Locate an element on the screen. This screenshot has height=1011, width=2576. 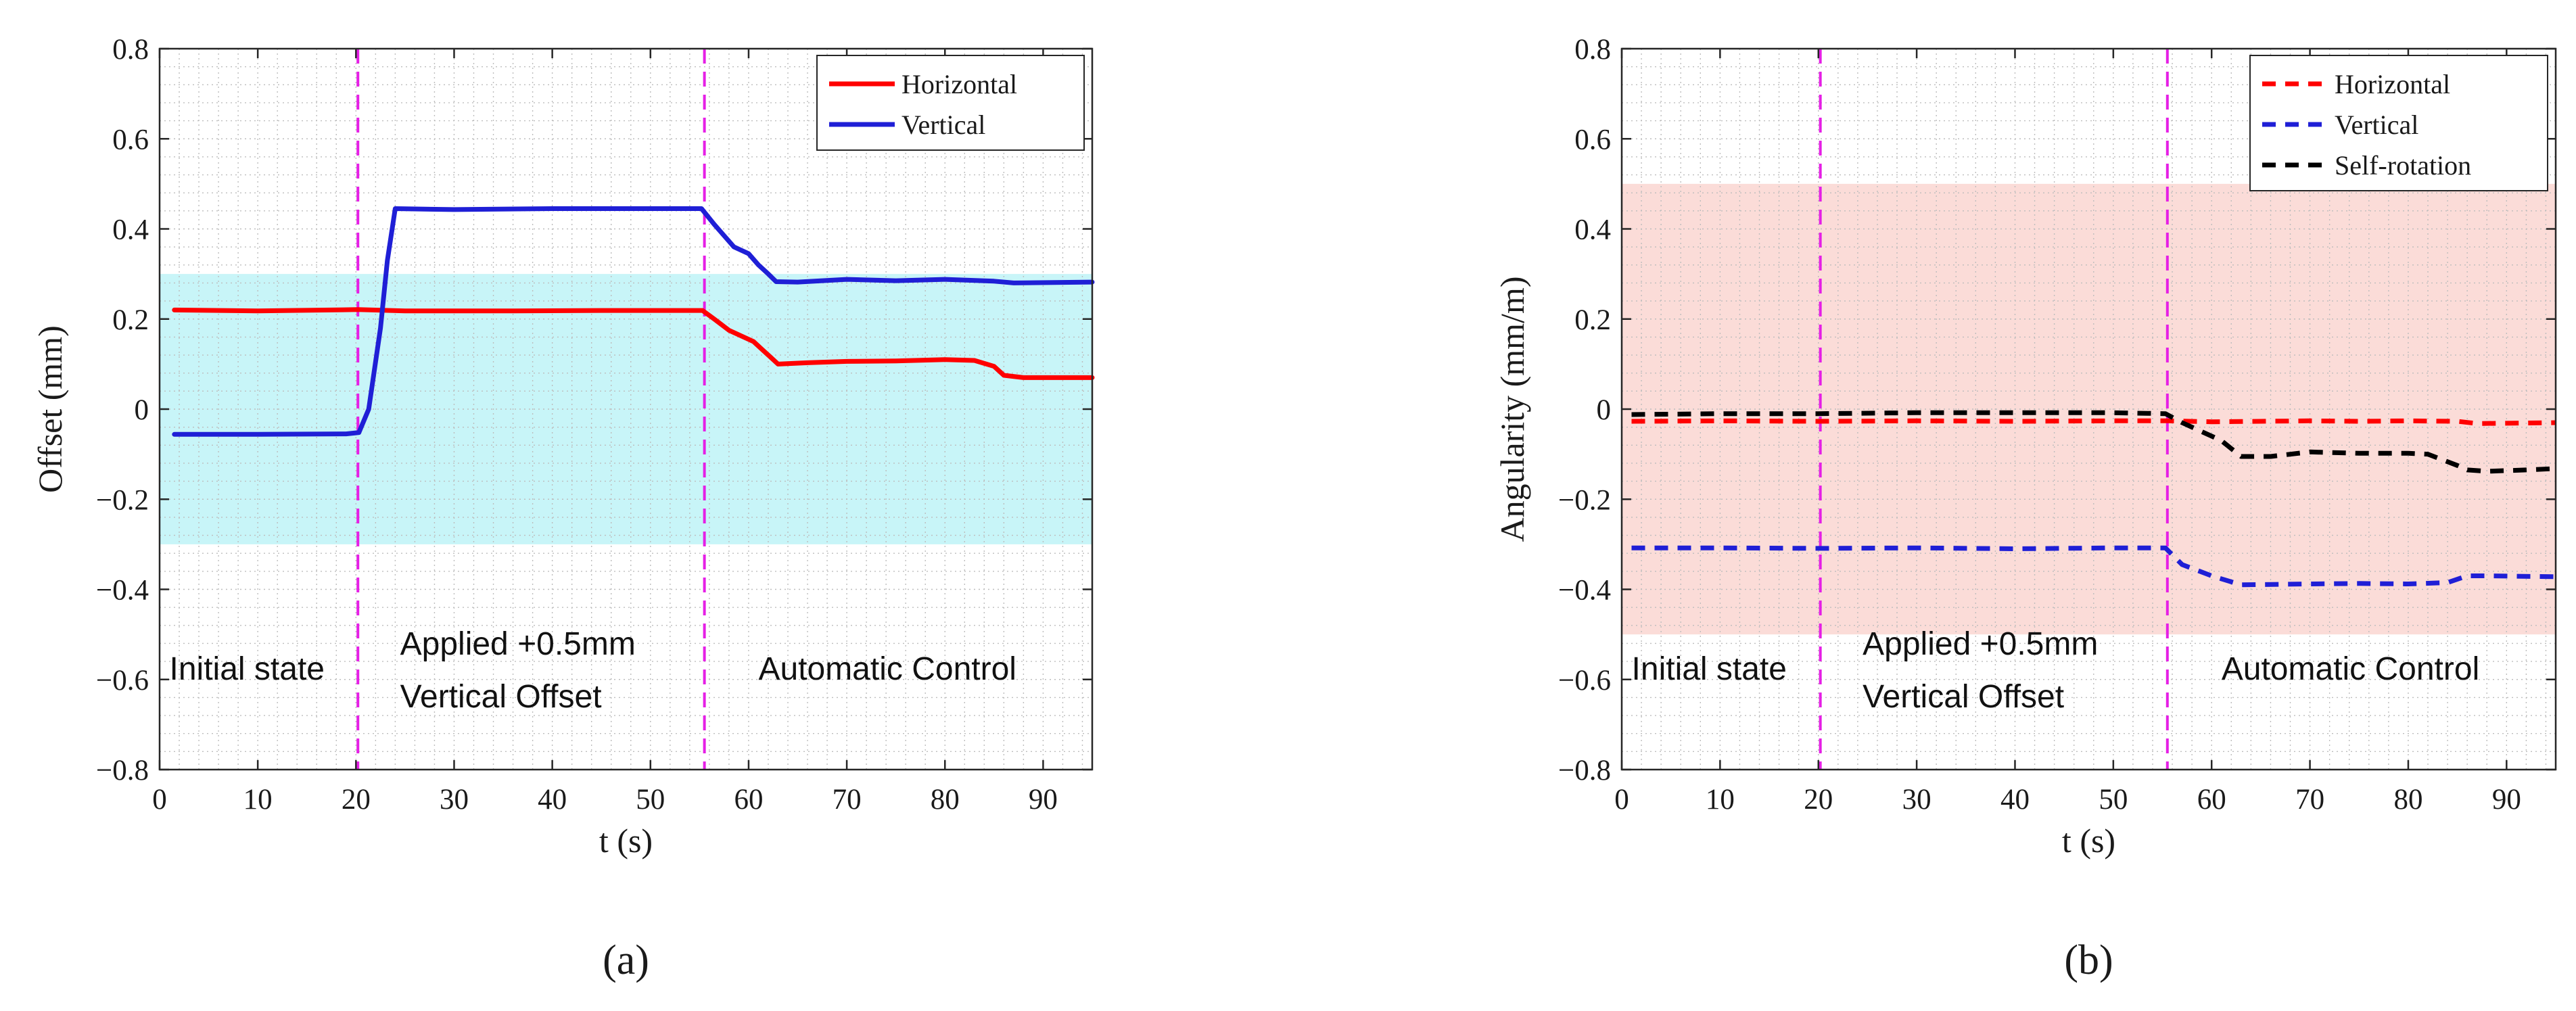
tolerance-band is located at coordinates (626, 409).